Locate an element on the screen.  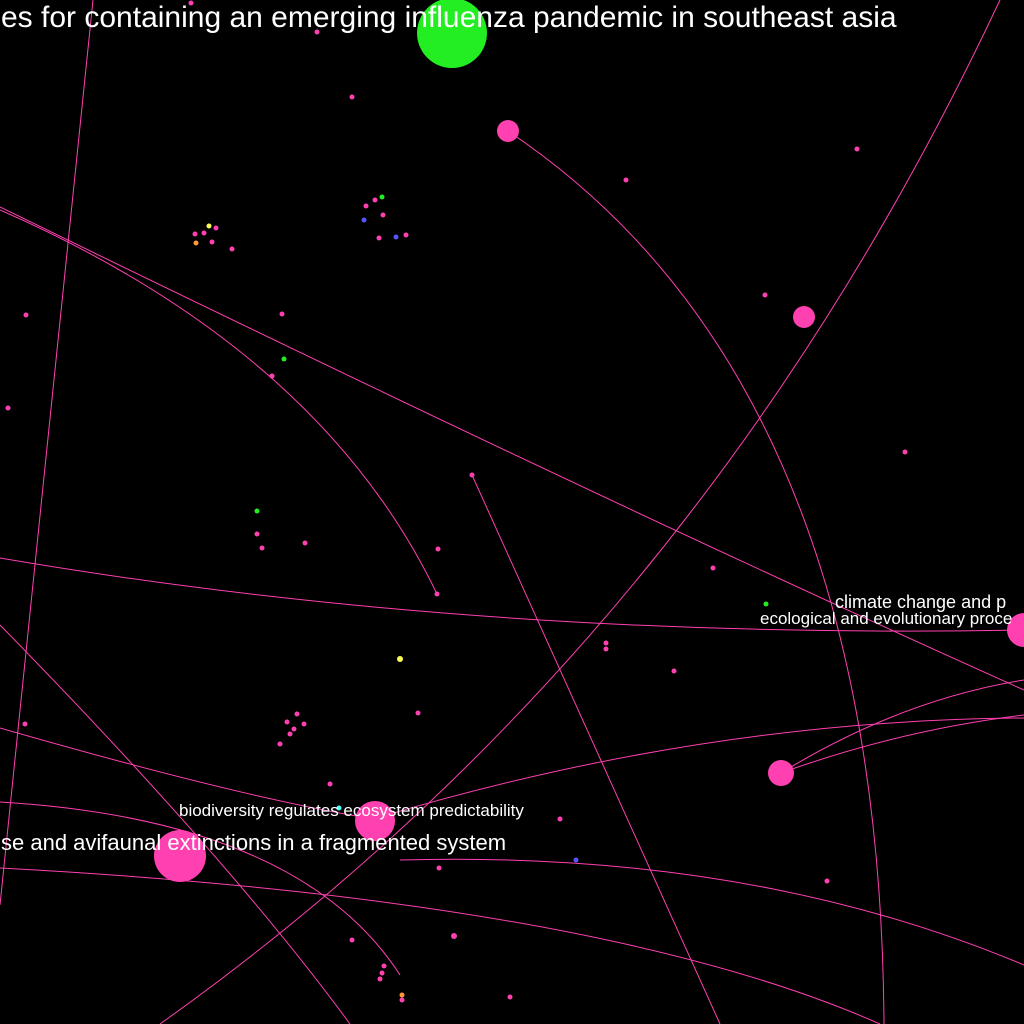
label-ecological: ecological and evolutionary proce is located at coordinates (886, 618).